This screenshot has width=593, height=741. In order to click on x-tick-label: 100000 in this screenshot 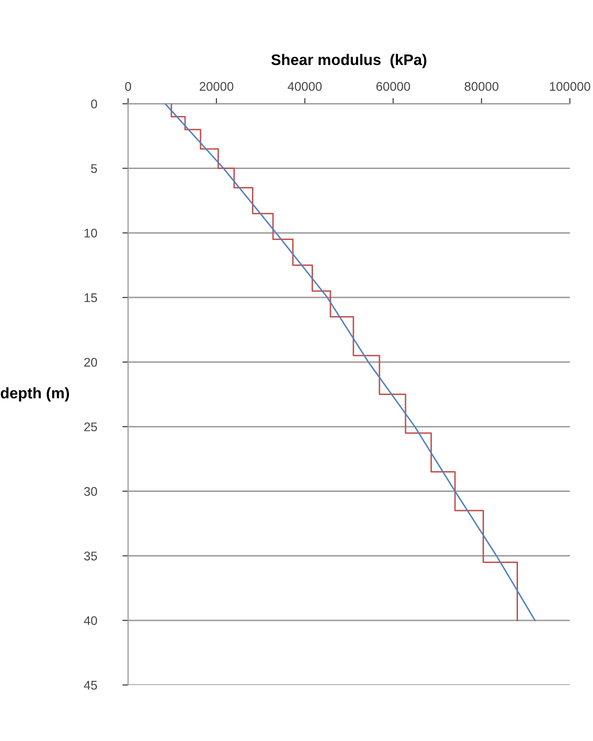, I will do `click(570, 86)`.